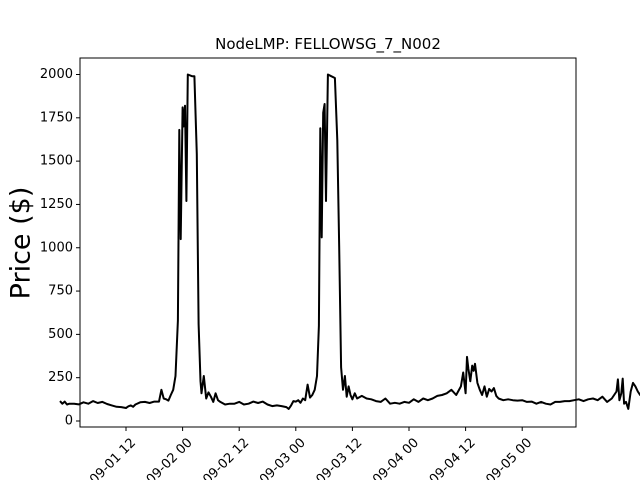  I want to click on y-tick-label: 1750, so click(56, 117).